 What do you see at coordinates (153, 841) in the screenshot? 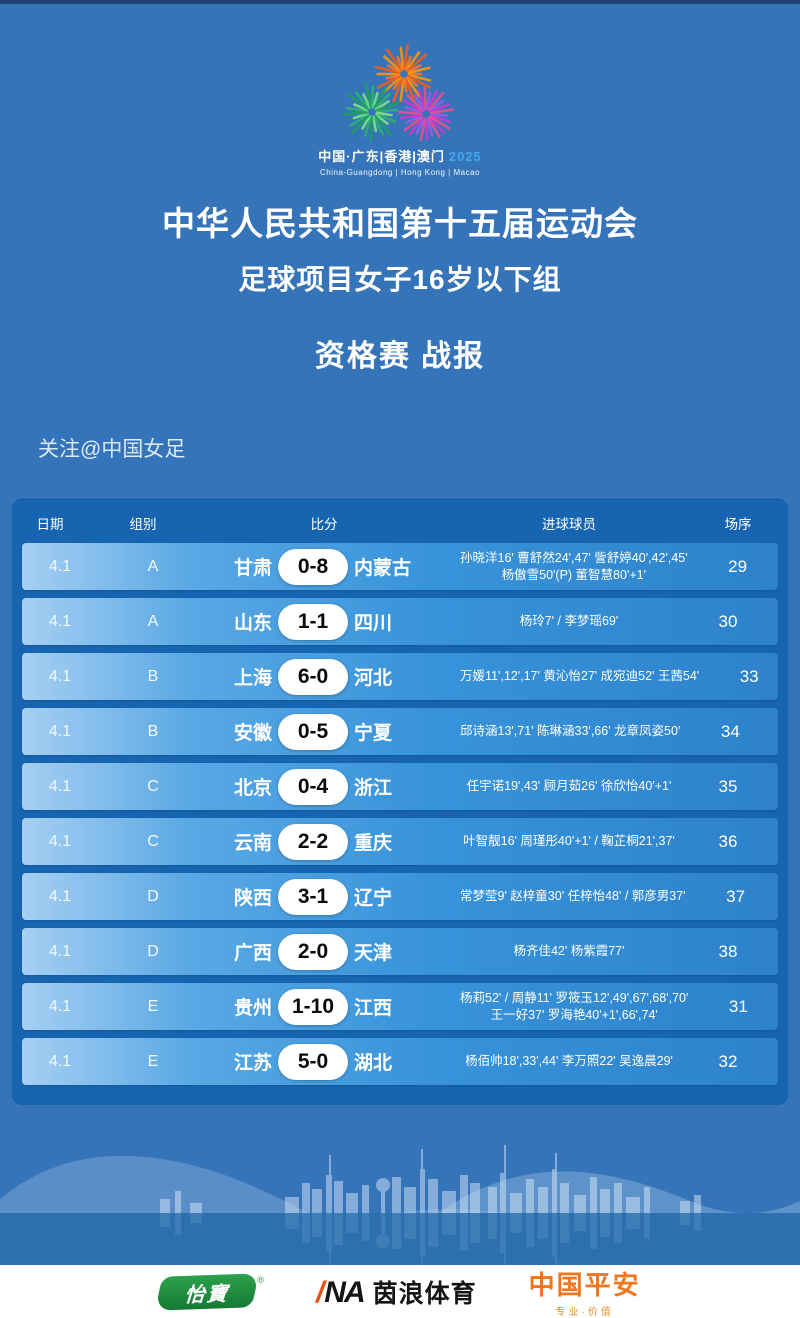
I see `match-group: C` at bounding box center [153, 841].